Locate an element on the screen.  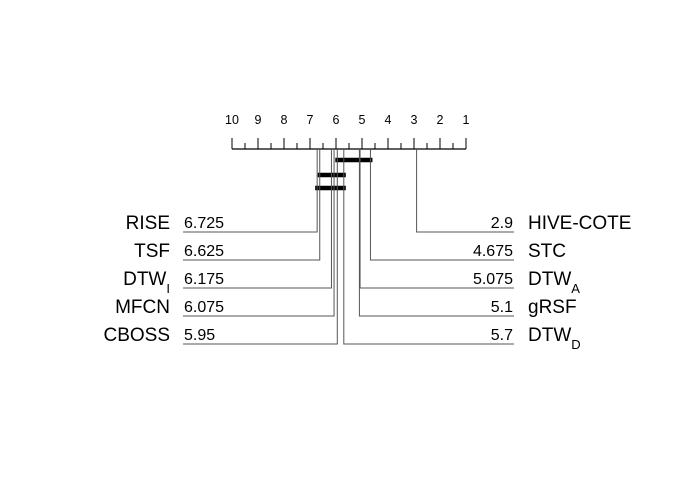
method-subscript: I is located at coordinates (168, 288).